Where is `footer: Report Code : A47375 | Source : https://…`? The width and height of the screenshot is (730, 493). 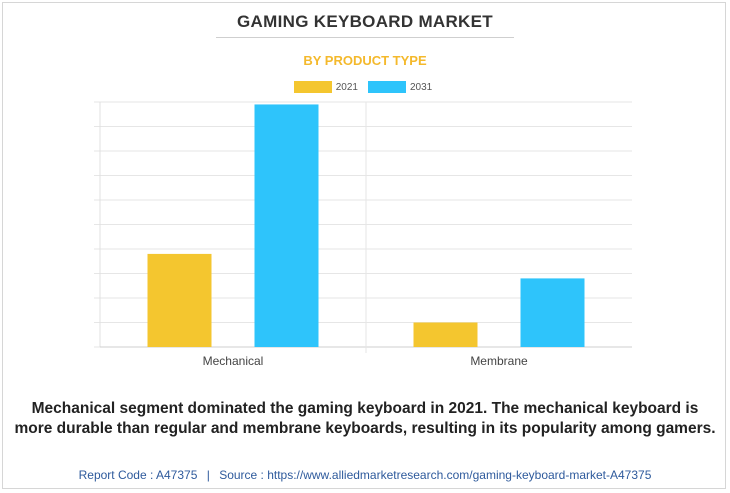 footer: Report Code : A47375 | Source : https://… is located at coordinates (365, 475).